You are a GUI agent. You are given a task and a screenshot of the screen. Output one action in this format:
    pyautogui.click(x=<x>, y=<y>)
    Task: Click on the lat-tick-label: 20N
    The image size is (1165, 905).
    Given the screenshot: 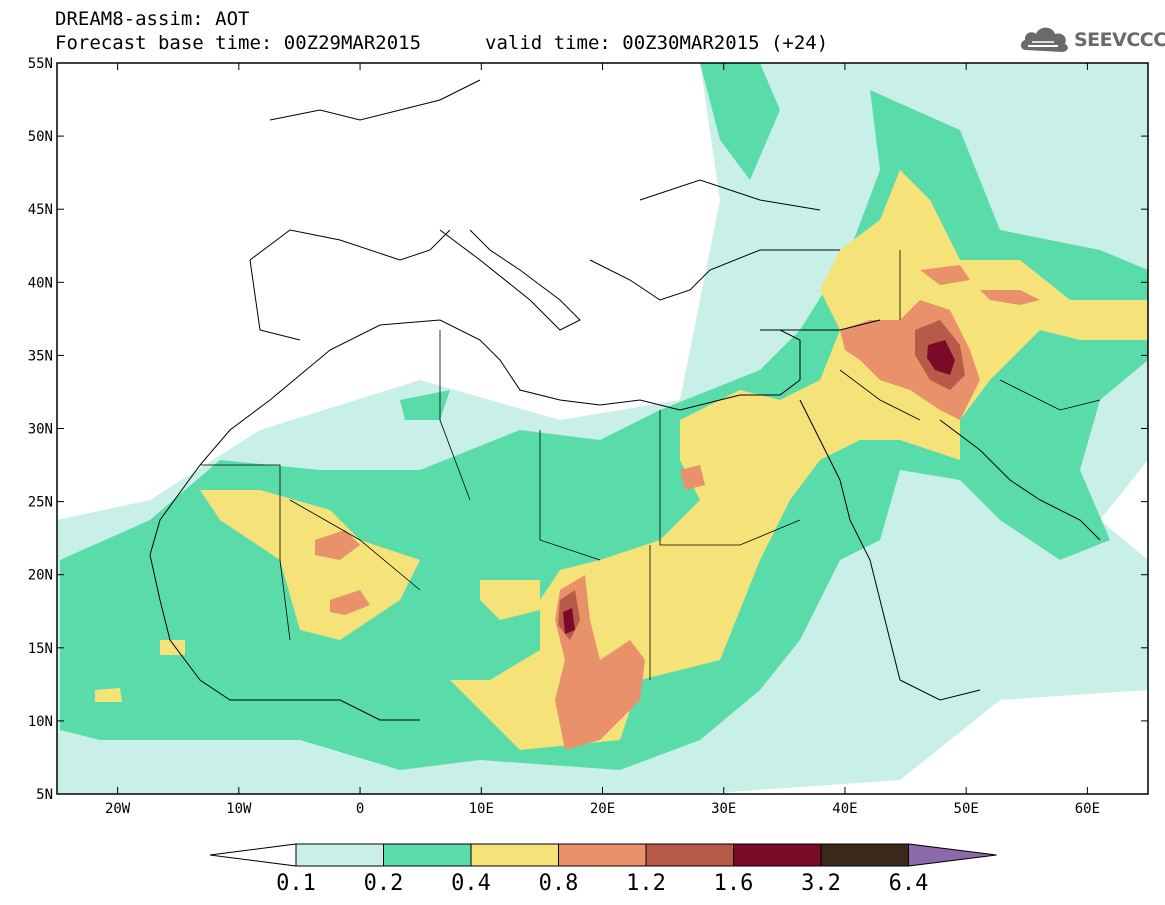 What is the action you would take?
    pyautogui.click(x=40, y=576)
    